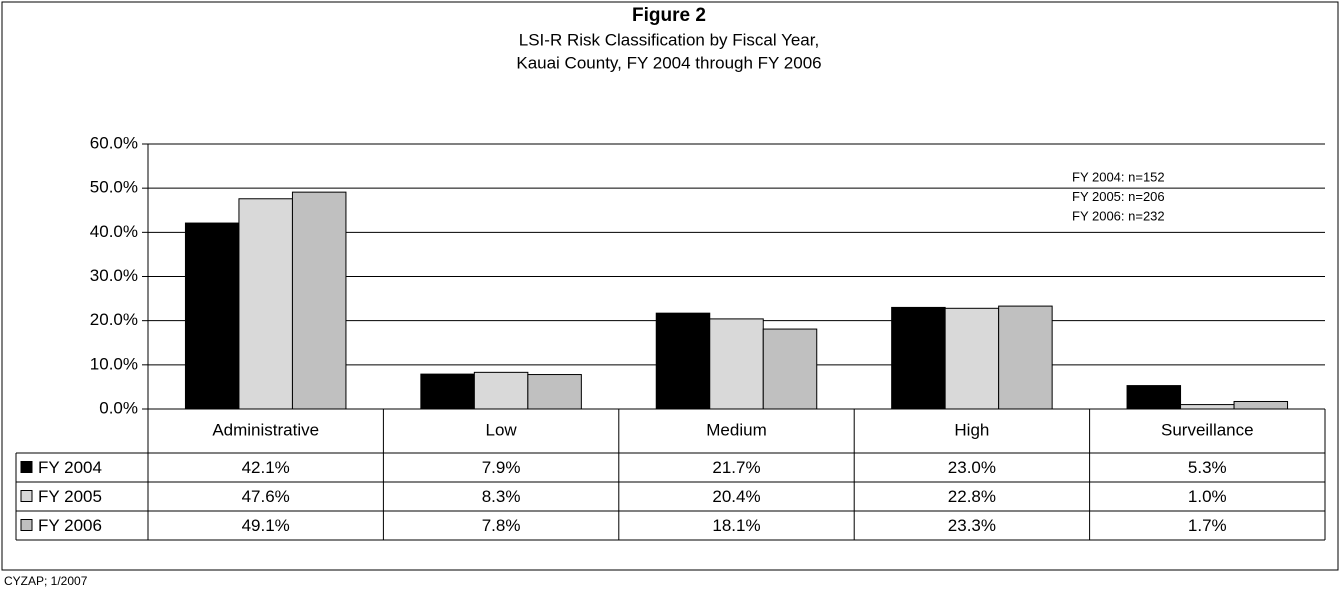 The width and height of the screenshot is (1341, 592). What do you see at coordinates (972, 467) in the screenshot?
I see `table-cell: 23.0%` at bounding box center [972, 467].